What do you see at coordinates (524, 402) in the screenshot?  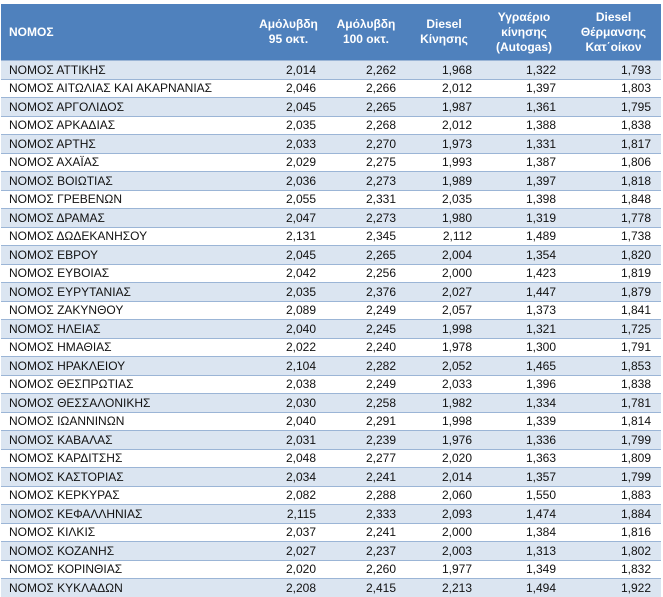 I see `price-cell: 1,334` at bounding box center [524, 402].